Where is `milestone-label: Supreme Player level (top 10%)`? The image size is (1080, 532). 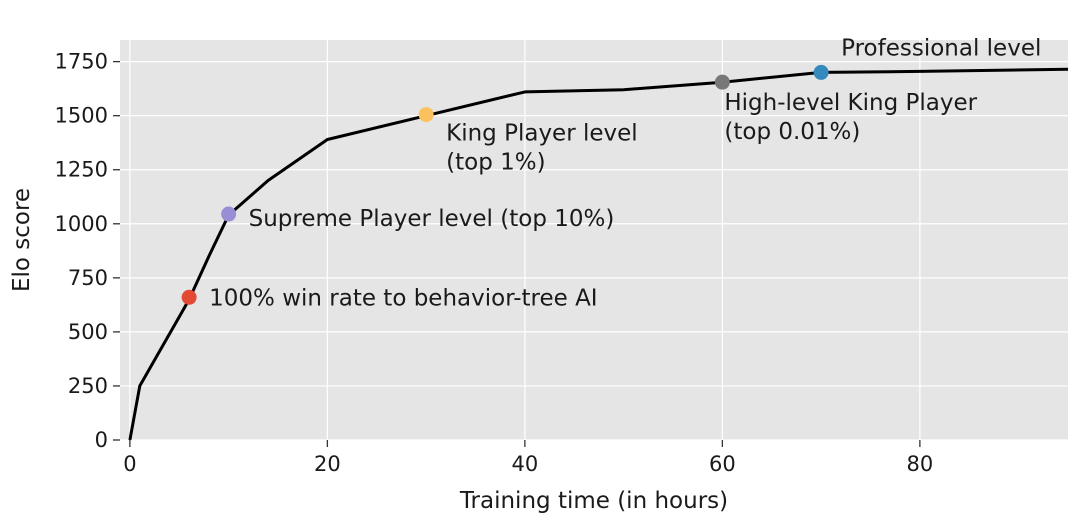
milestone-label: Supreme Player level (top 10%) is located at coordinates (432, 219).